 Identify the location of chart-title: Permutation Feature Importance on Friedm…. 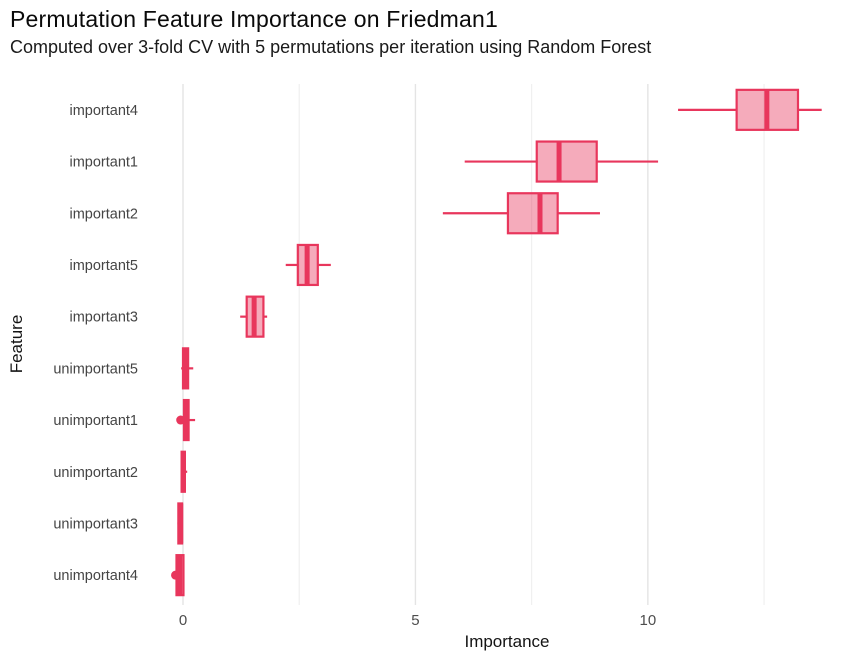
(254, 19).